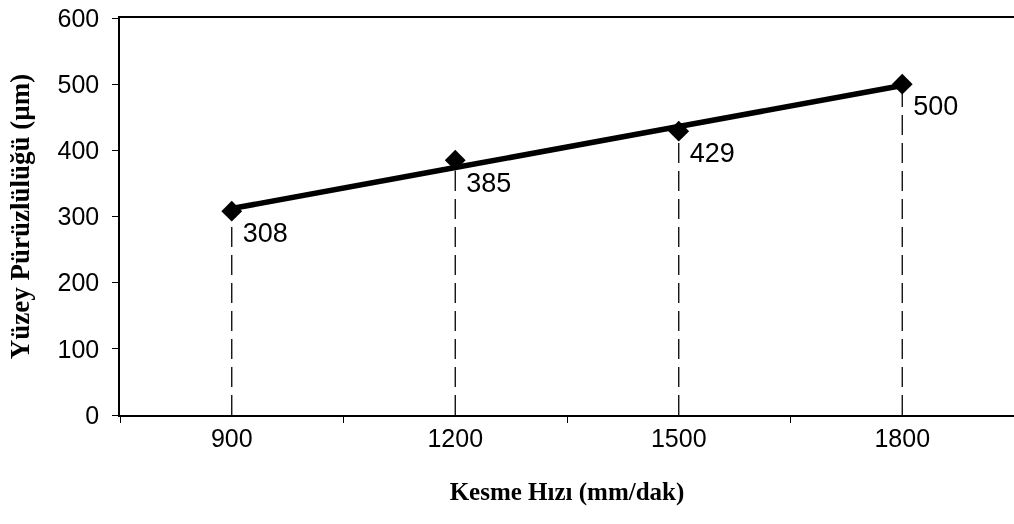 Image resolution: width=1014 pixels, height=524 pixels. Describe the element at coordinates (678, 437) in the screenshot. I see `x-tick-label: 1500` at that location.